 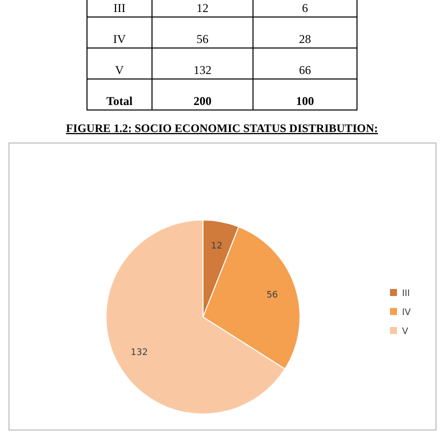 I want to click on data-label: 28, so click(x=305, y=39).